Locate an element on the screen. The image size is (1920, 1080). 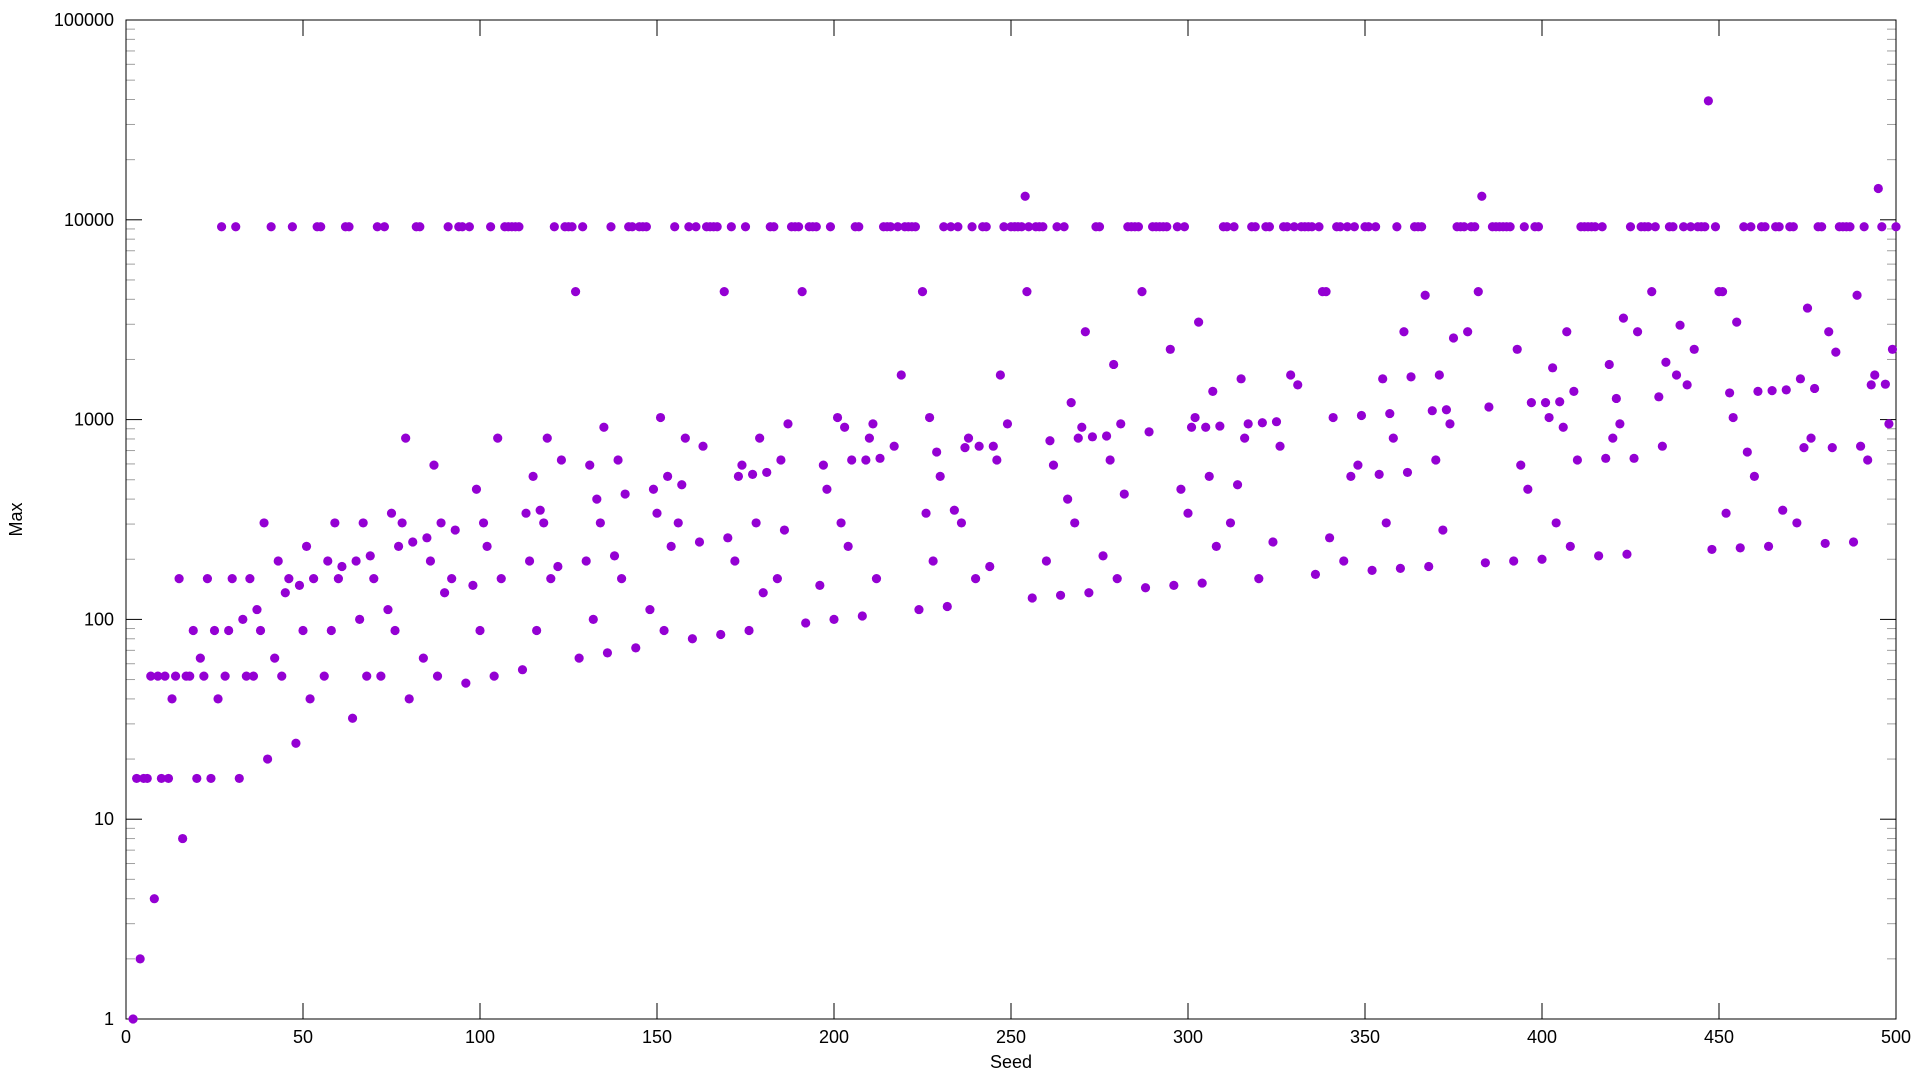
y-tick-label: 10000 is located at coordinates (89, 220).